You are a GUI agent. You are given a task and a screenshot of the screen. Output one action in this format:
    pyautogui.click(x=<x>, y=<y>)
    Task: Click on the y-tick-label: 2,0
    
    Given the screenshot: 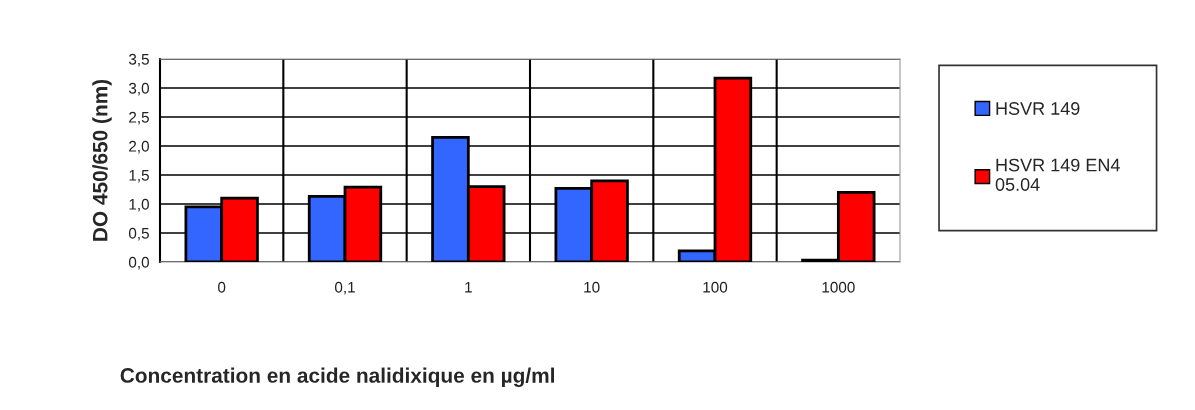 What is the action you would take?
    pyautogui.click(x=139, y=147)
    